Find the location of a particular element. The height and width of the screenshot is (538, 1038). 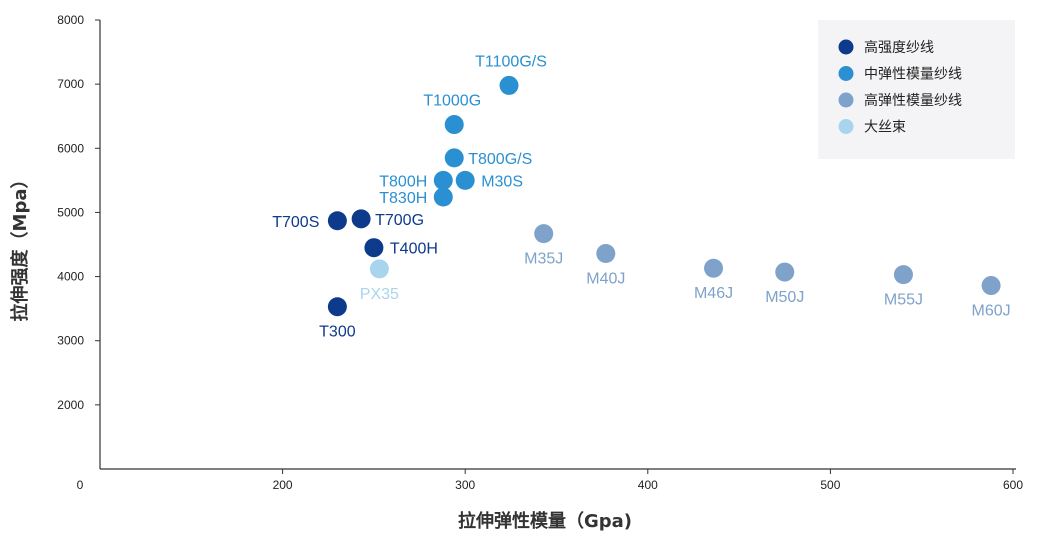

point-label-t800h: T800H is located at coordinates (403, 181).